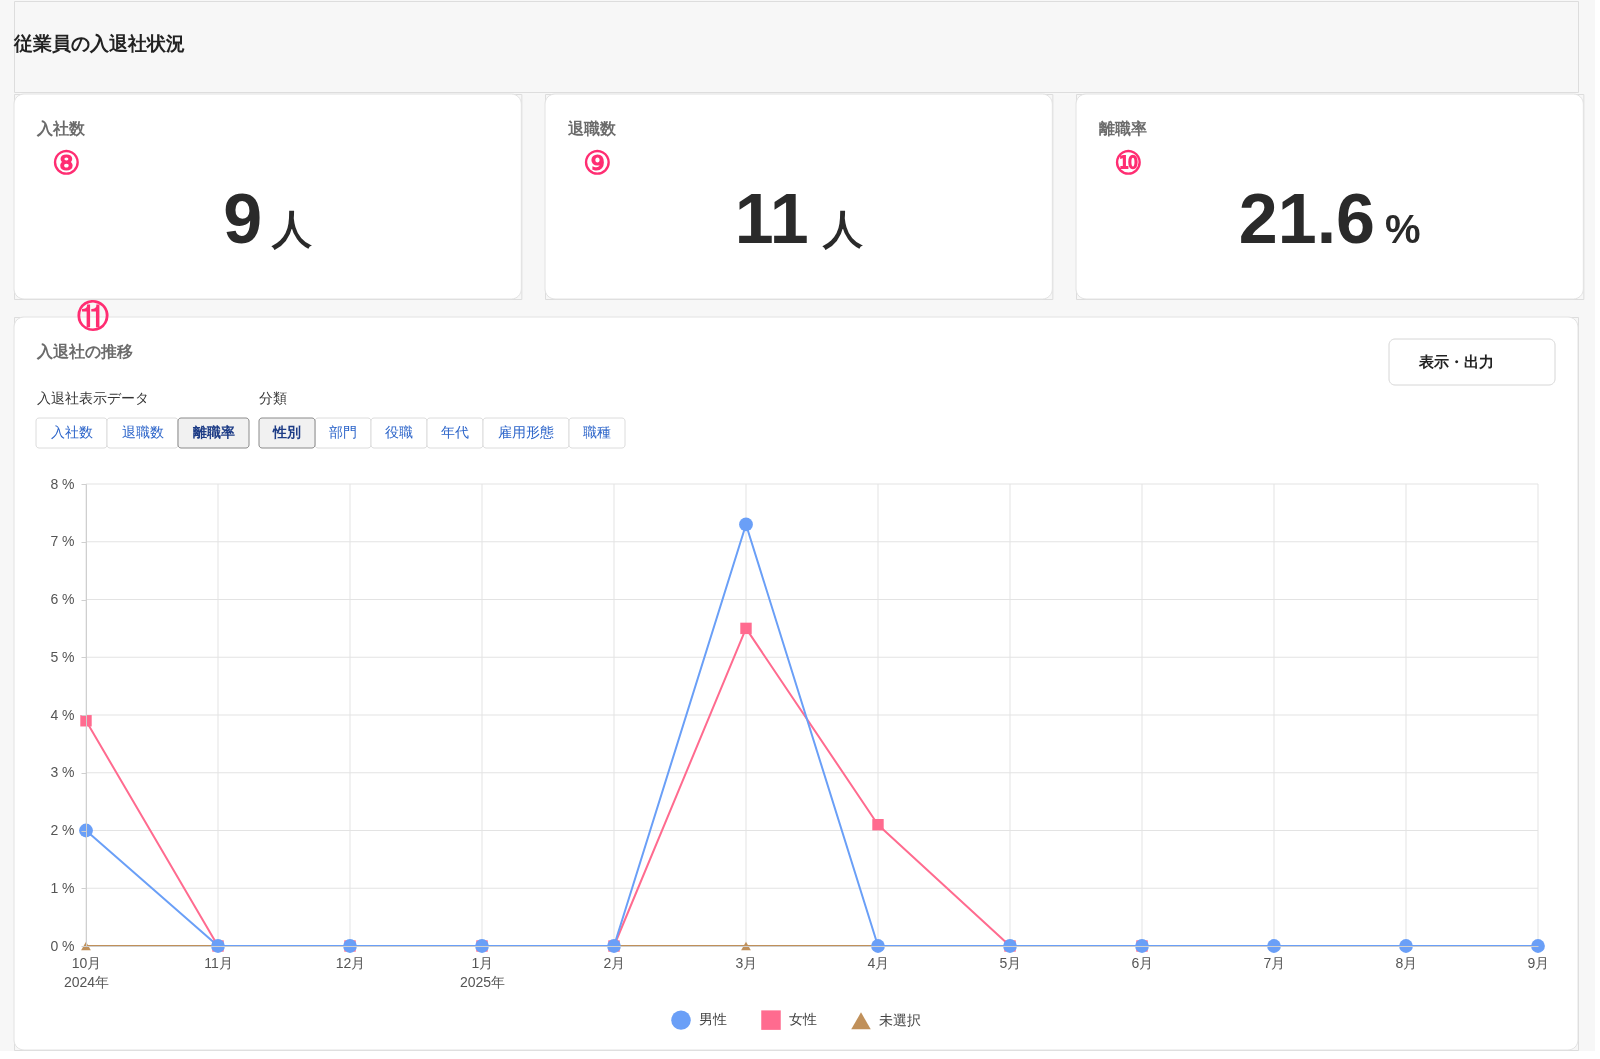 This screenshot has height=1059, width=1600. I want to click on text: 入退社表示データ, so click(93, 398).